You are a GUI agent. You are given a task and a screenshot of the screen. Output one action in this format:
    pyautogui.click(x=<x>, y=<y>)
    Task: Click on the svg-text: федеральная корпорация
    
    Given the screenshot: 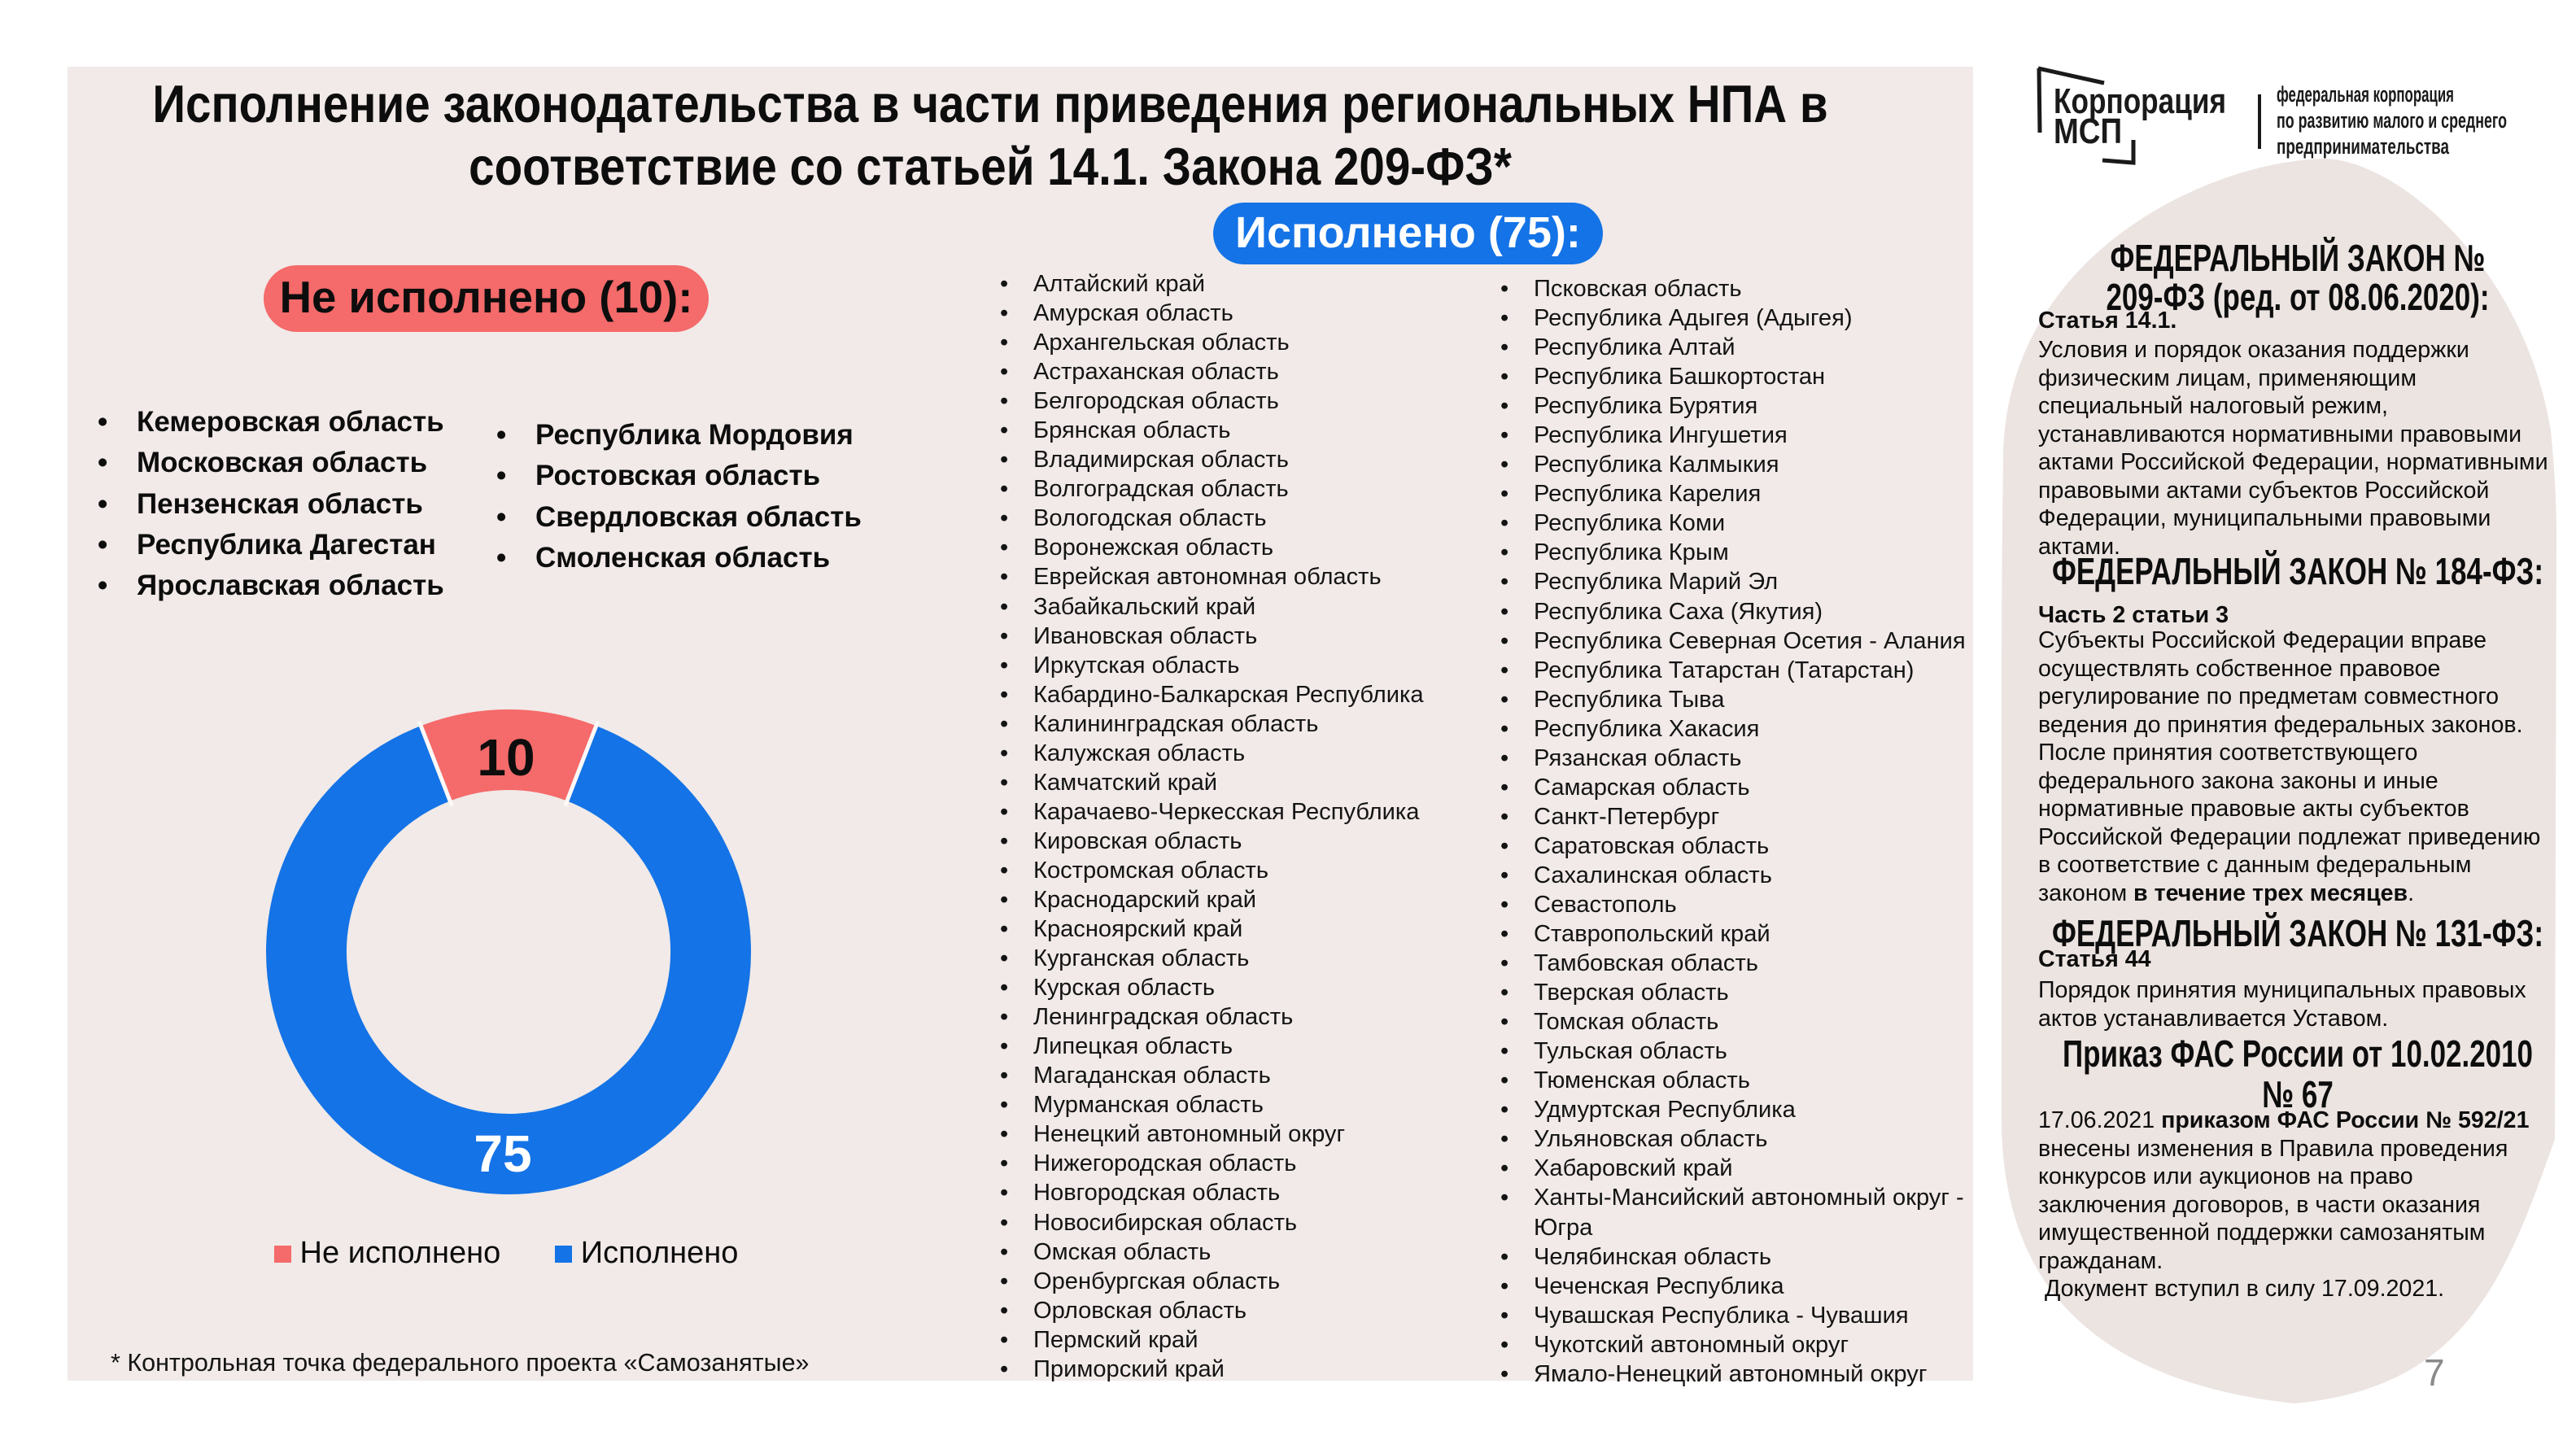 What is the action you would take?
    pyautogui.click(x=2365, y=94)
    